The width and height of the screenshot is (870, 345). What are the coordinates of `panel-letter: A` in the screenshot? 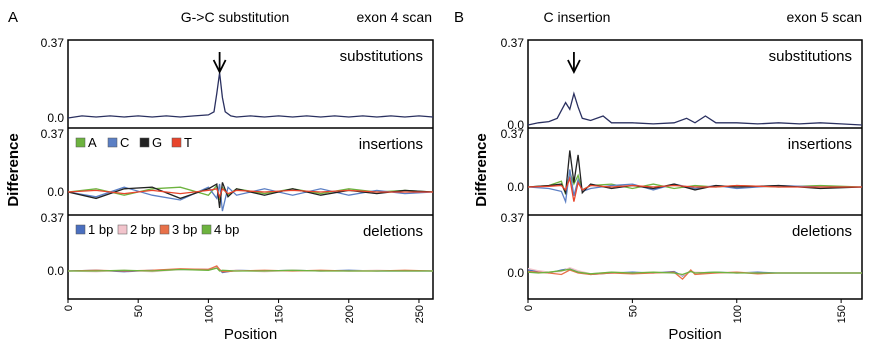 It's located at (13, 17).